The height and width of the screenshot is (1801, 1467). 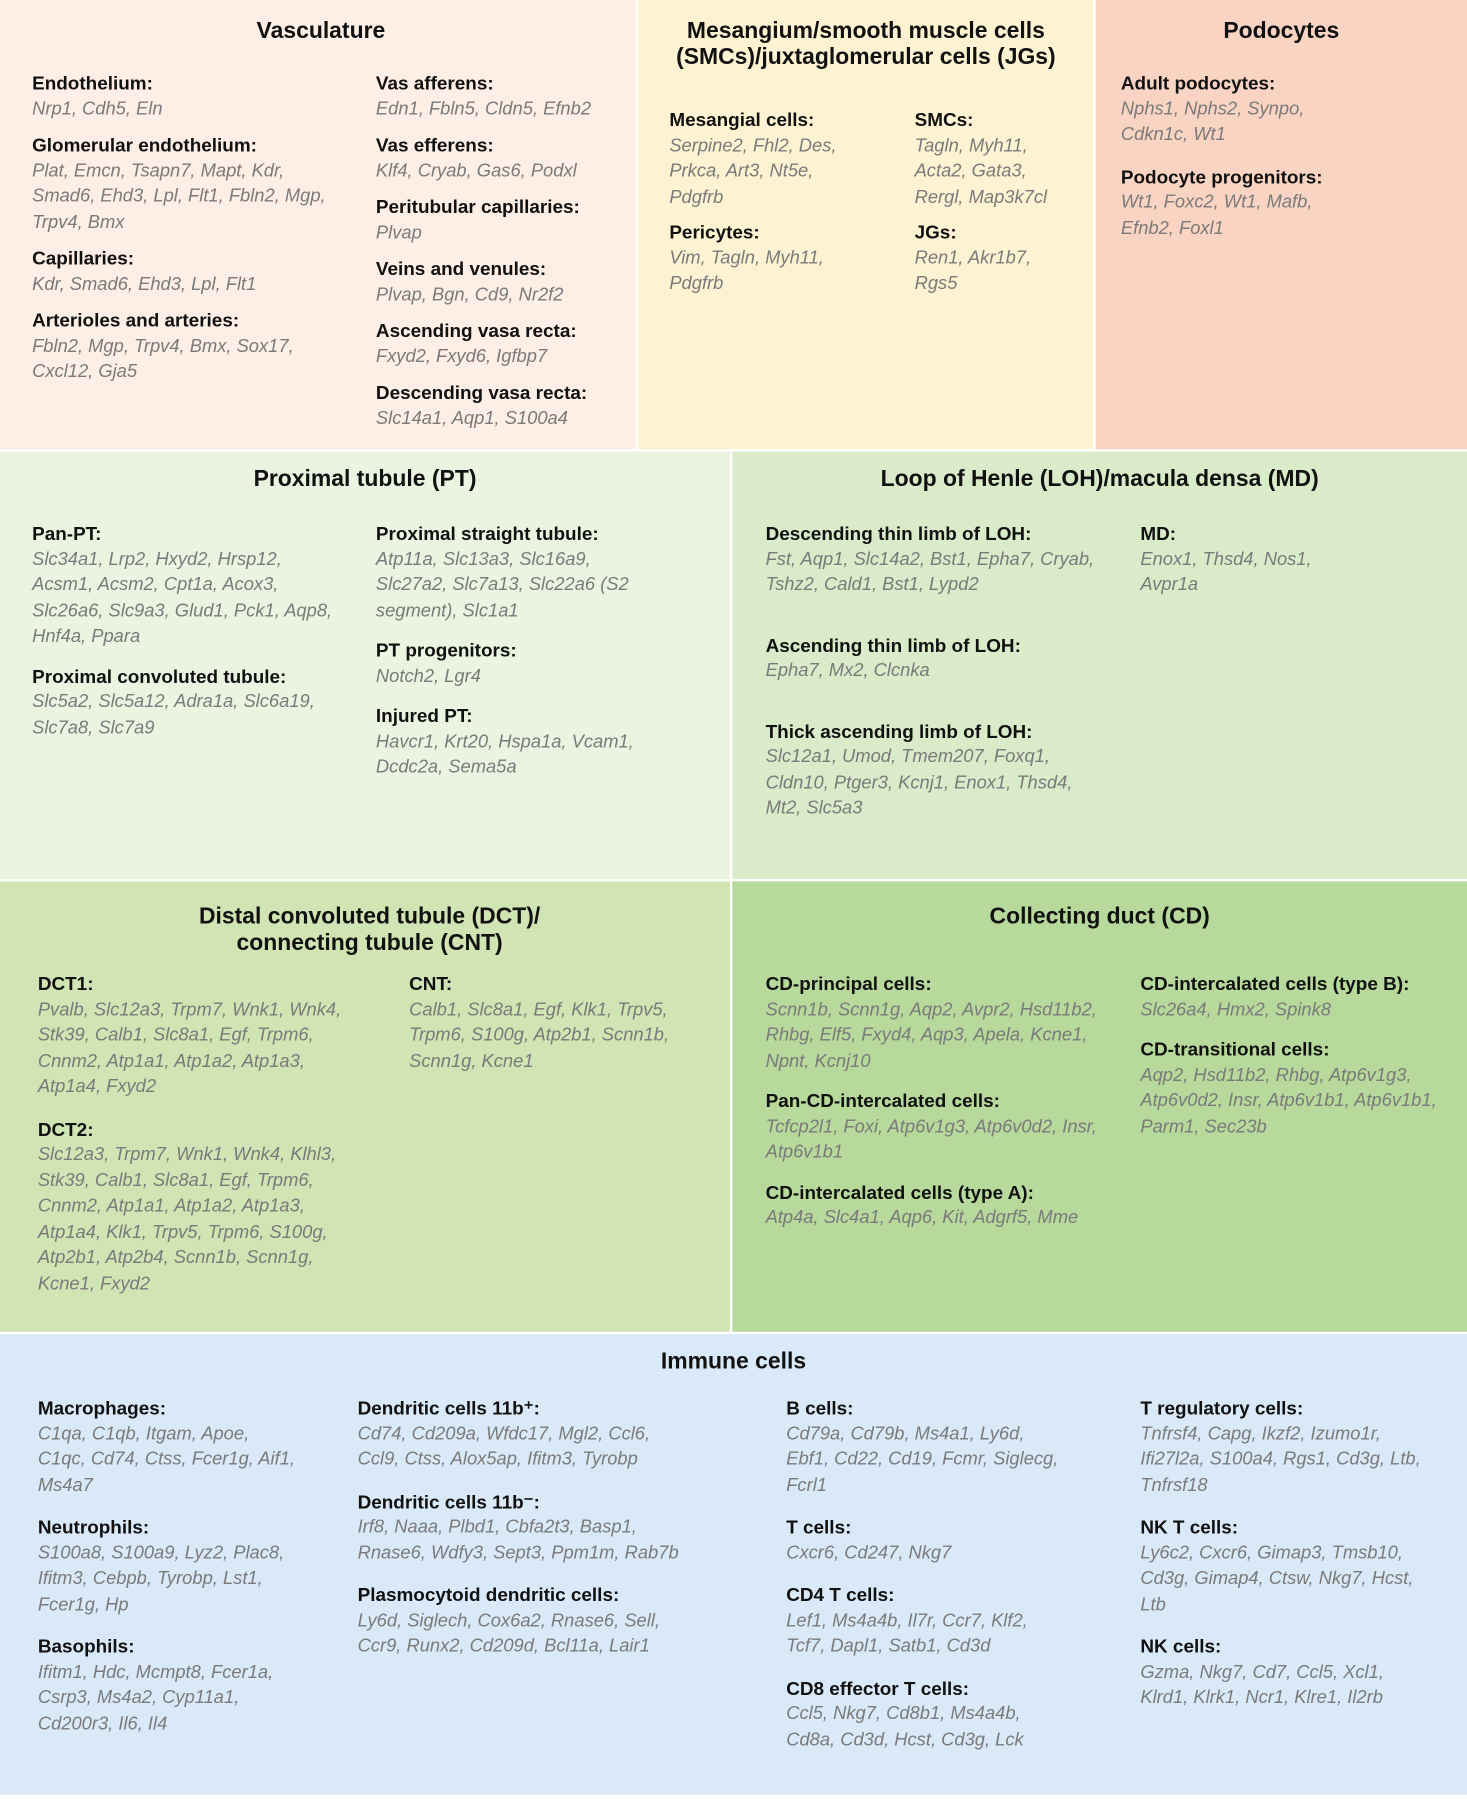 I want to click on cell-type-heading: Macrophages:, so click(x=102, y=1408).